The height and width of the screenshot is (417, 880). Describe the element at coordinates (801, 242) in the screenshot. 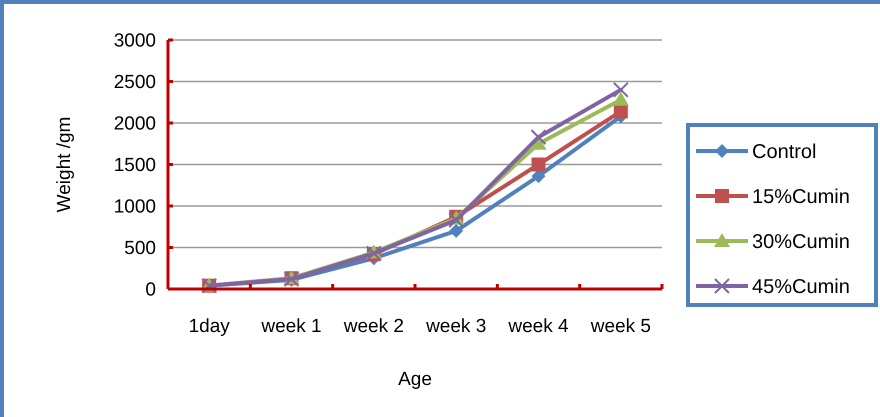

I see `legend-label: 30%Cumin` at that location.